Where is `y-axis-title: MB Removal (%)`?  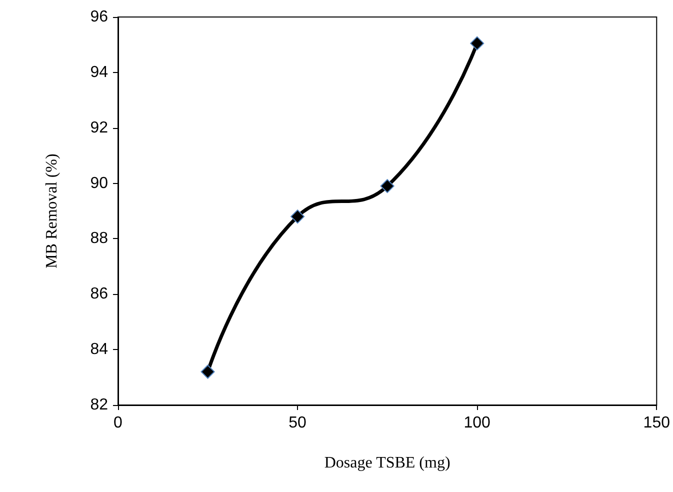
y-axis-title: MB Removal (%) is located at coordinates (52, 211).